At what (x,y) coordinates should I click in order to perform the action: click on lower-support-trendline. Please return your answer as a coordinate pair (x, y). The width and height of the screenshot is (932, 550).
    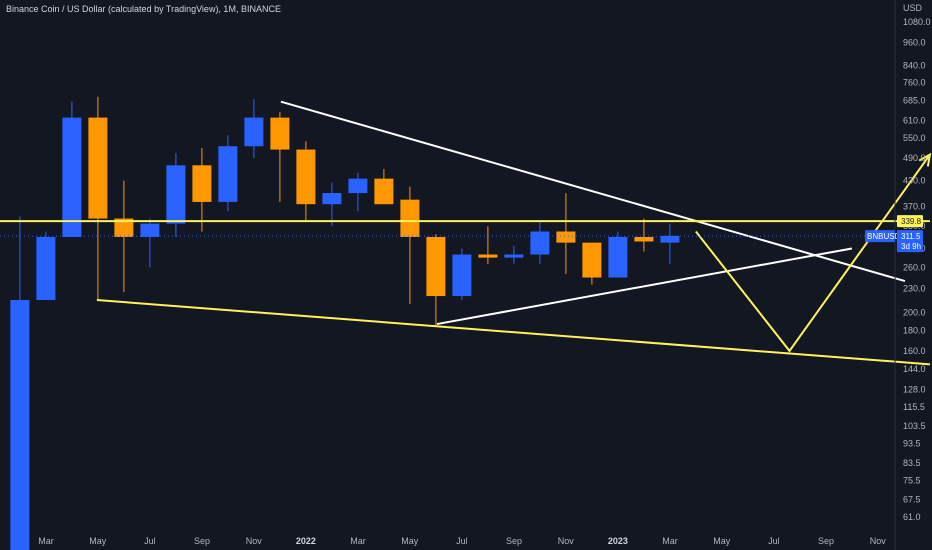
    Looking at the image, I should click on (513, 332).